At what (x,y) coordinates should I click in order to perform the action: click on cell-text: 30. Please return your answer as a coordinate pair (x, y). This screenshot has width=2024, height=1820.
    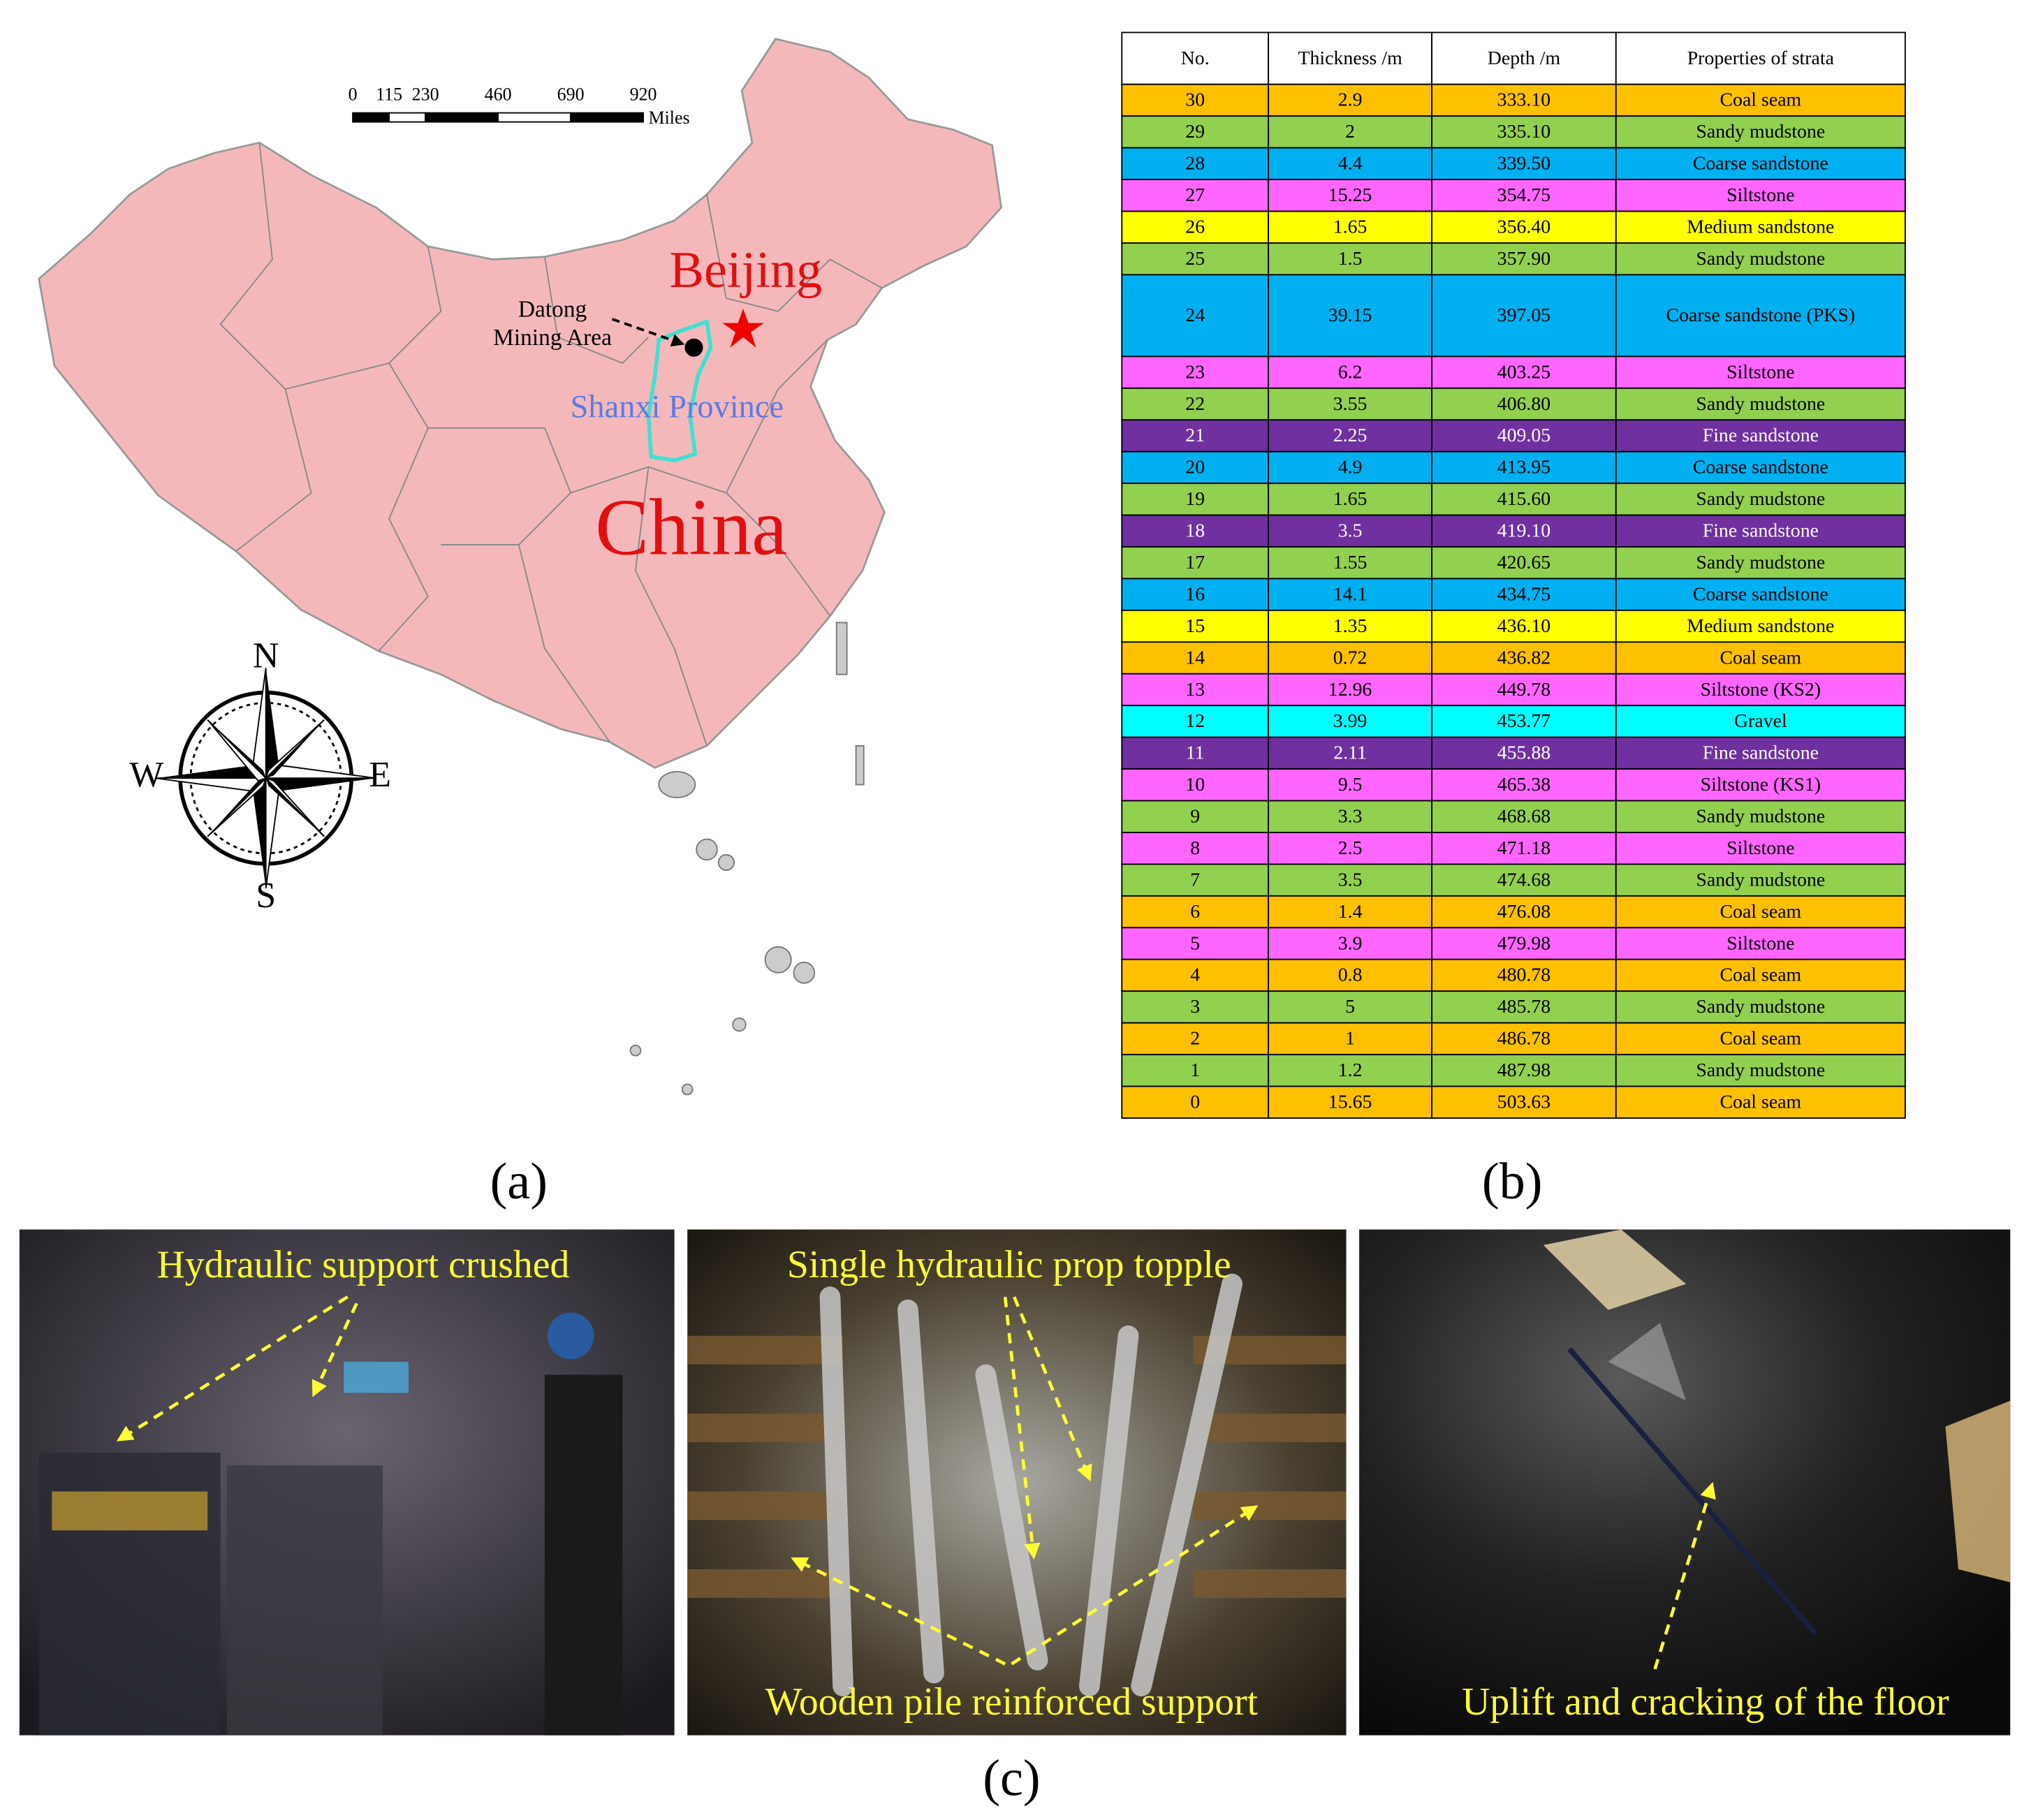
    Looking at the image, I should click on (1195, 100).